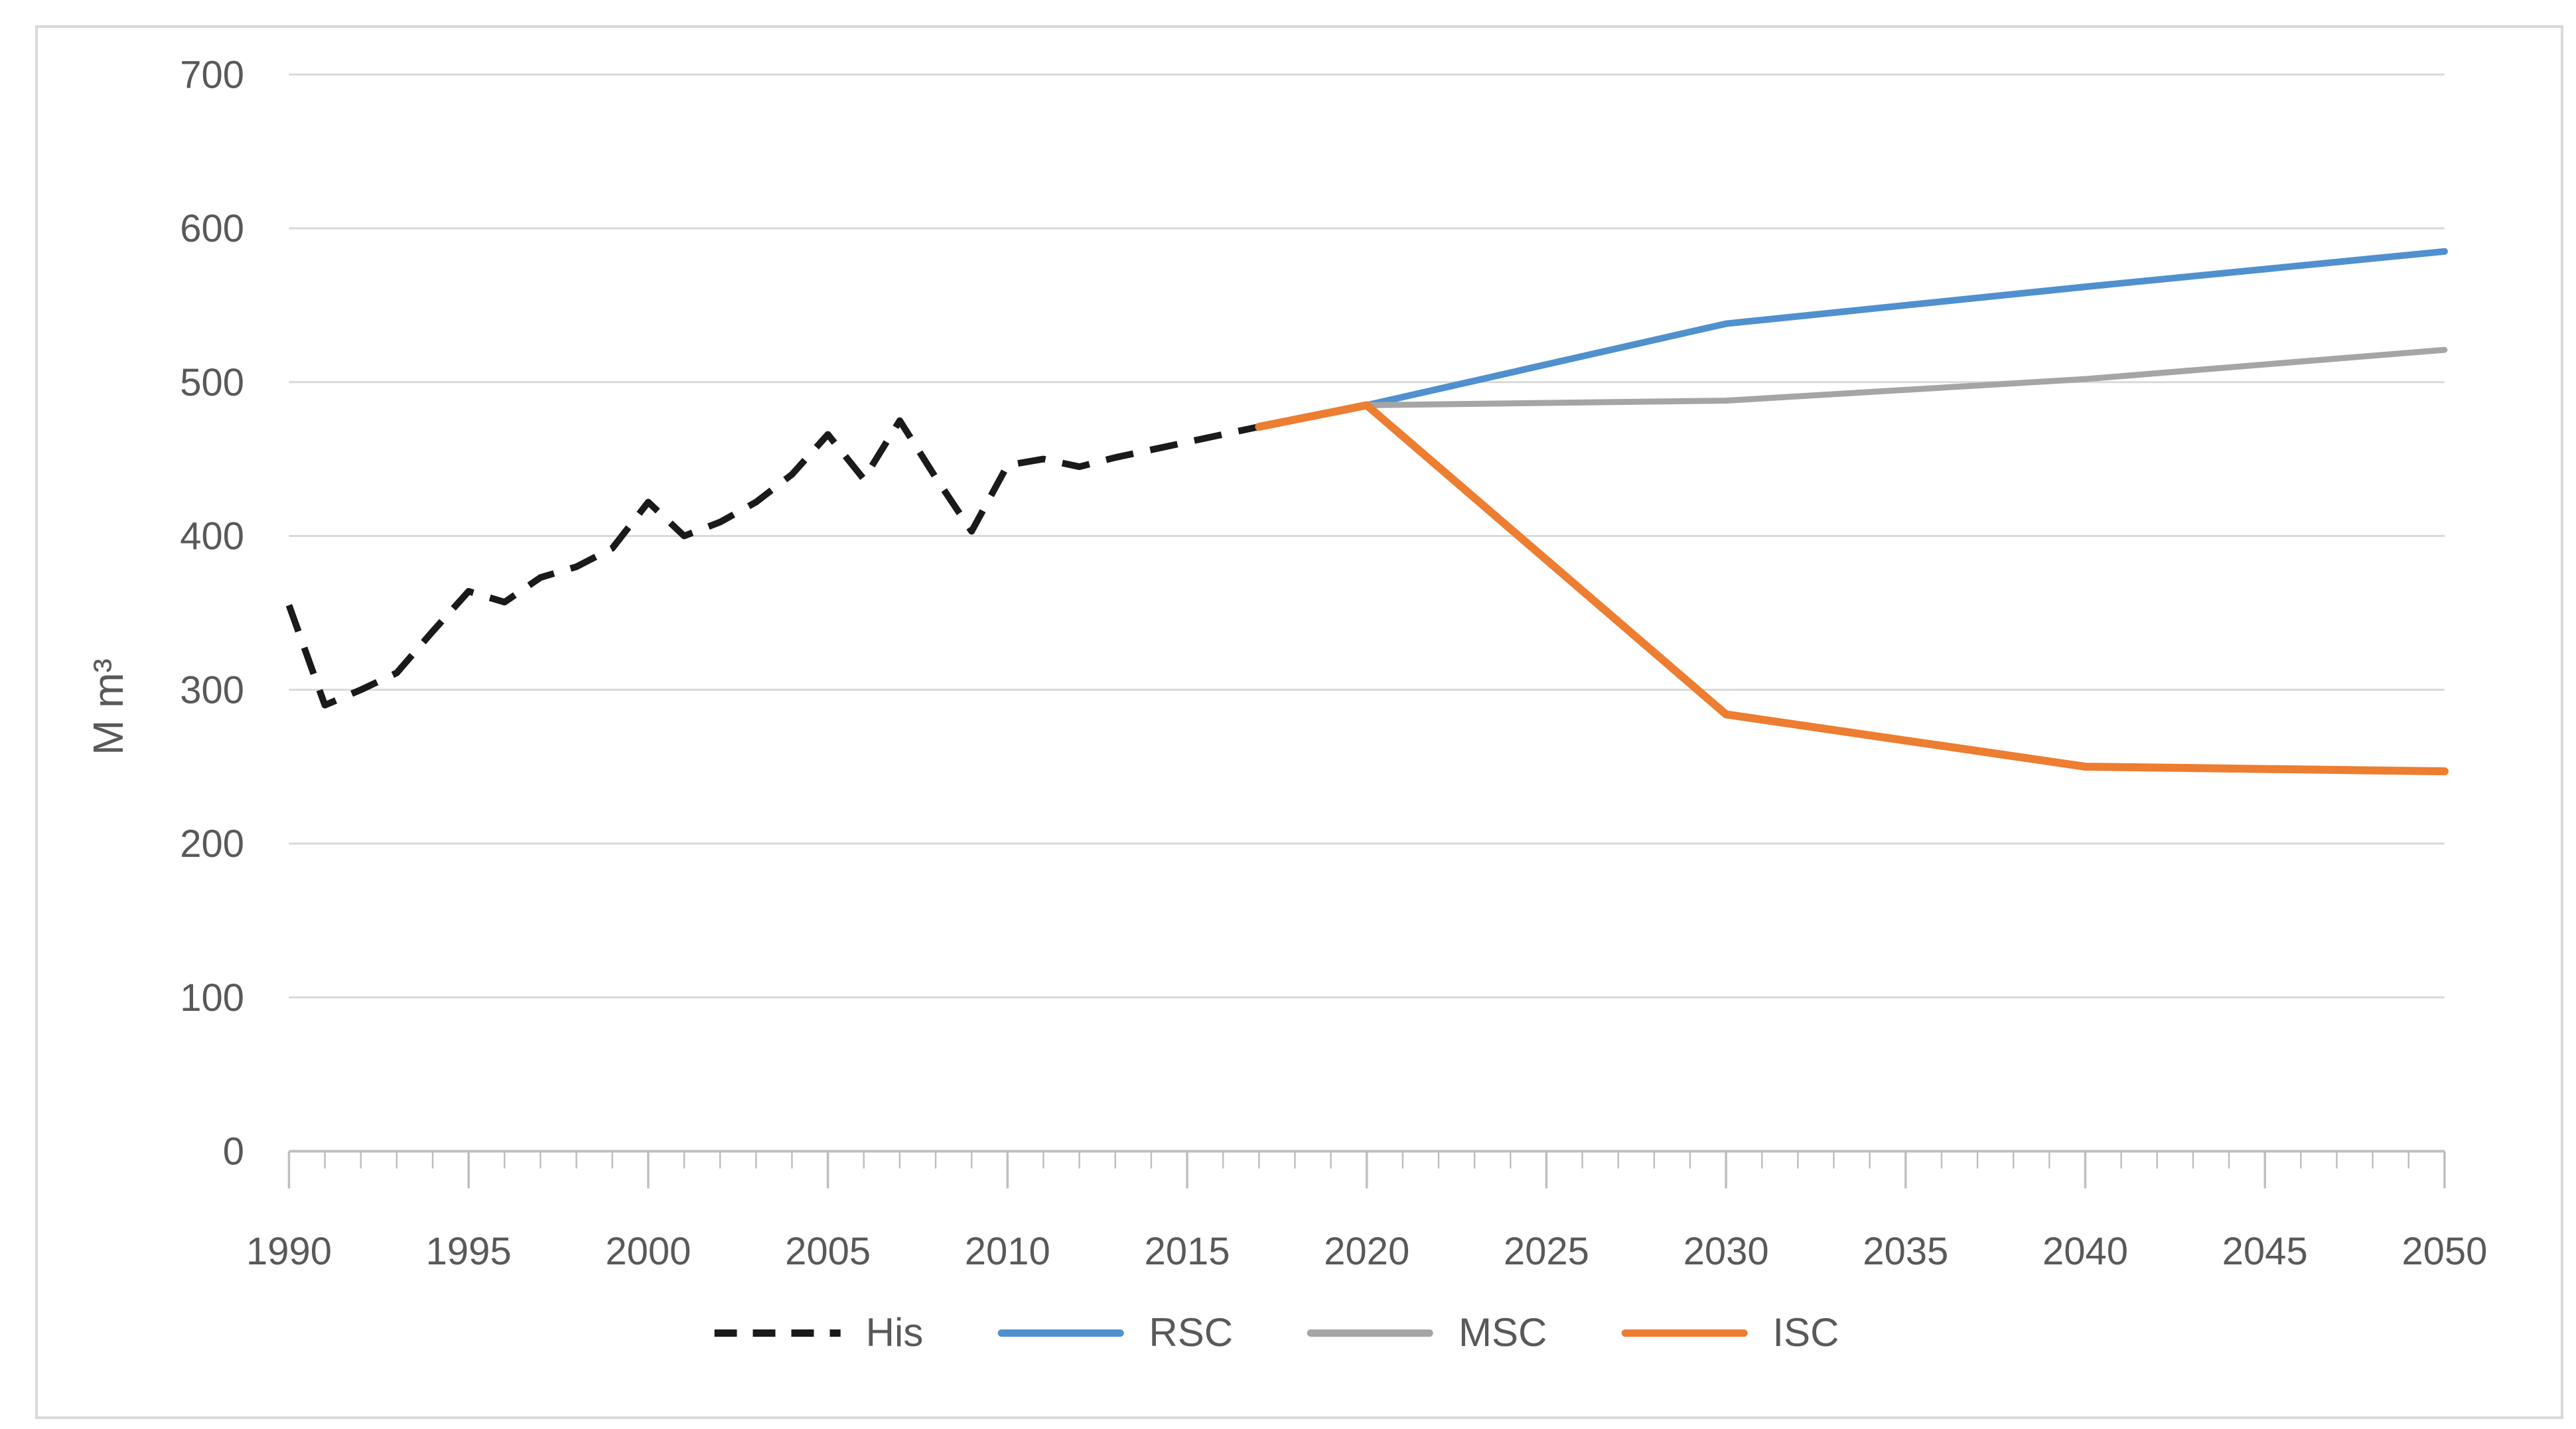 This screenshot has width=2576, height=1429. Describe the element at coordinates (1276, 1332) in the screenshot. I see `chart-legend: His RSC MSC ISC` at that location.